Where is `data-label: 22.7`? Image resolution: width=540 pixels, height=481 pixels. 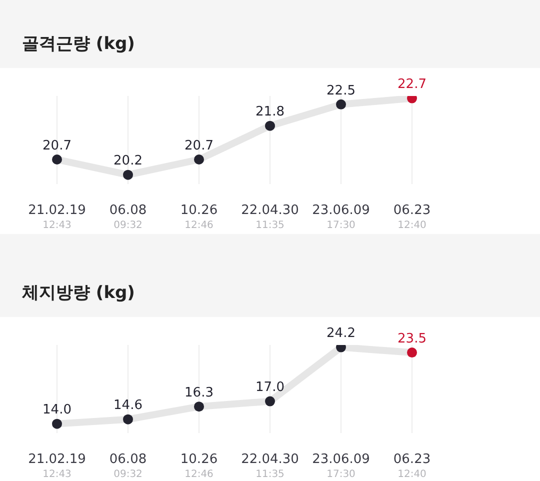
data-label: 22.7 is located at coordinates (412, 84).